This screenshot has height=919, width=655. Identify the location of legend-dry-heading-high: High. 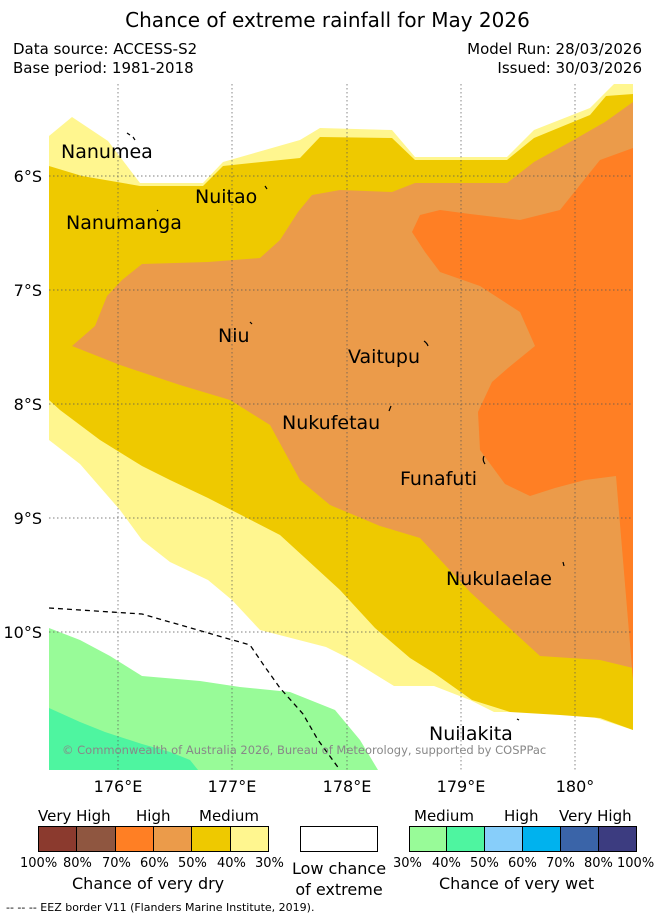
(153, 816).